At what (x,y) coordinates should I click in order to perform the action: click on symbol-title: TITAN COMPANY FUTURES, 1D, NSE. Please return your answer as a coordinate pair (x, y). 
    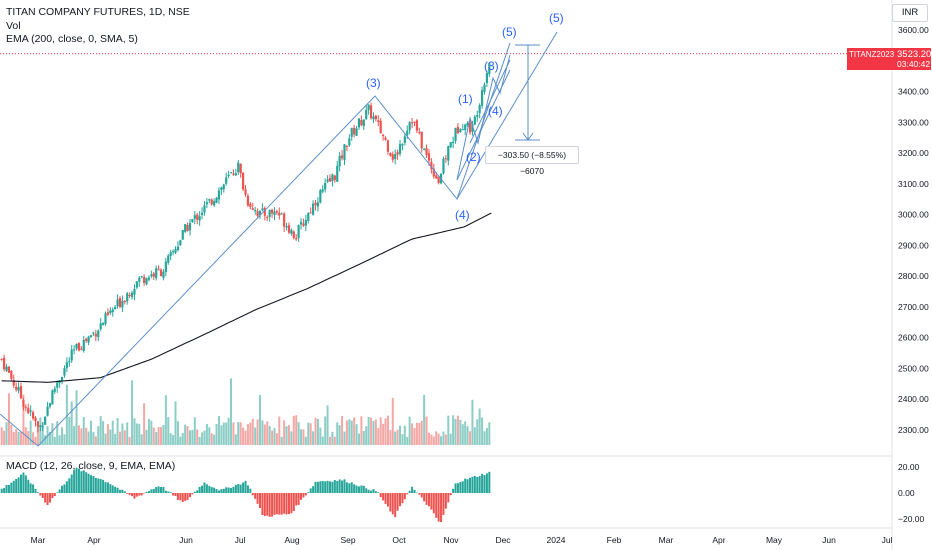
    Looking at the image, I should click on (98, 12).